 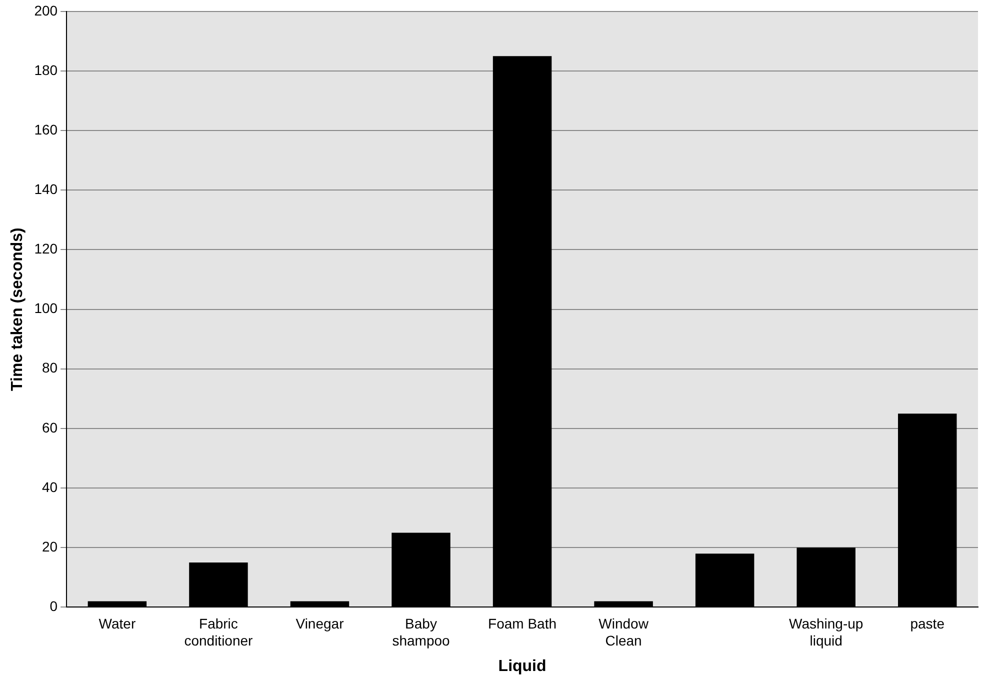 I want to click on x-tick-label: Window Clean, so click(x=624, y=631).